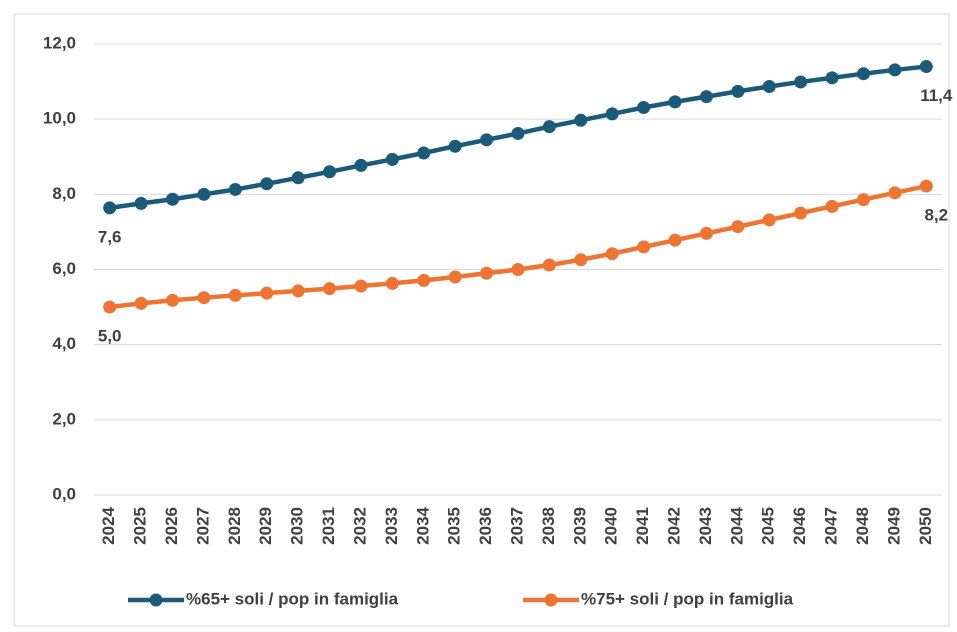  I want to click on x-tick-label: 2046, so click(799, 526).